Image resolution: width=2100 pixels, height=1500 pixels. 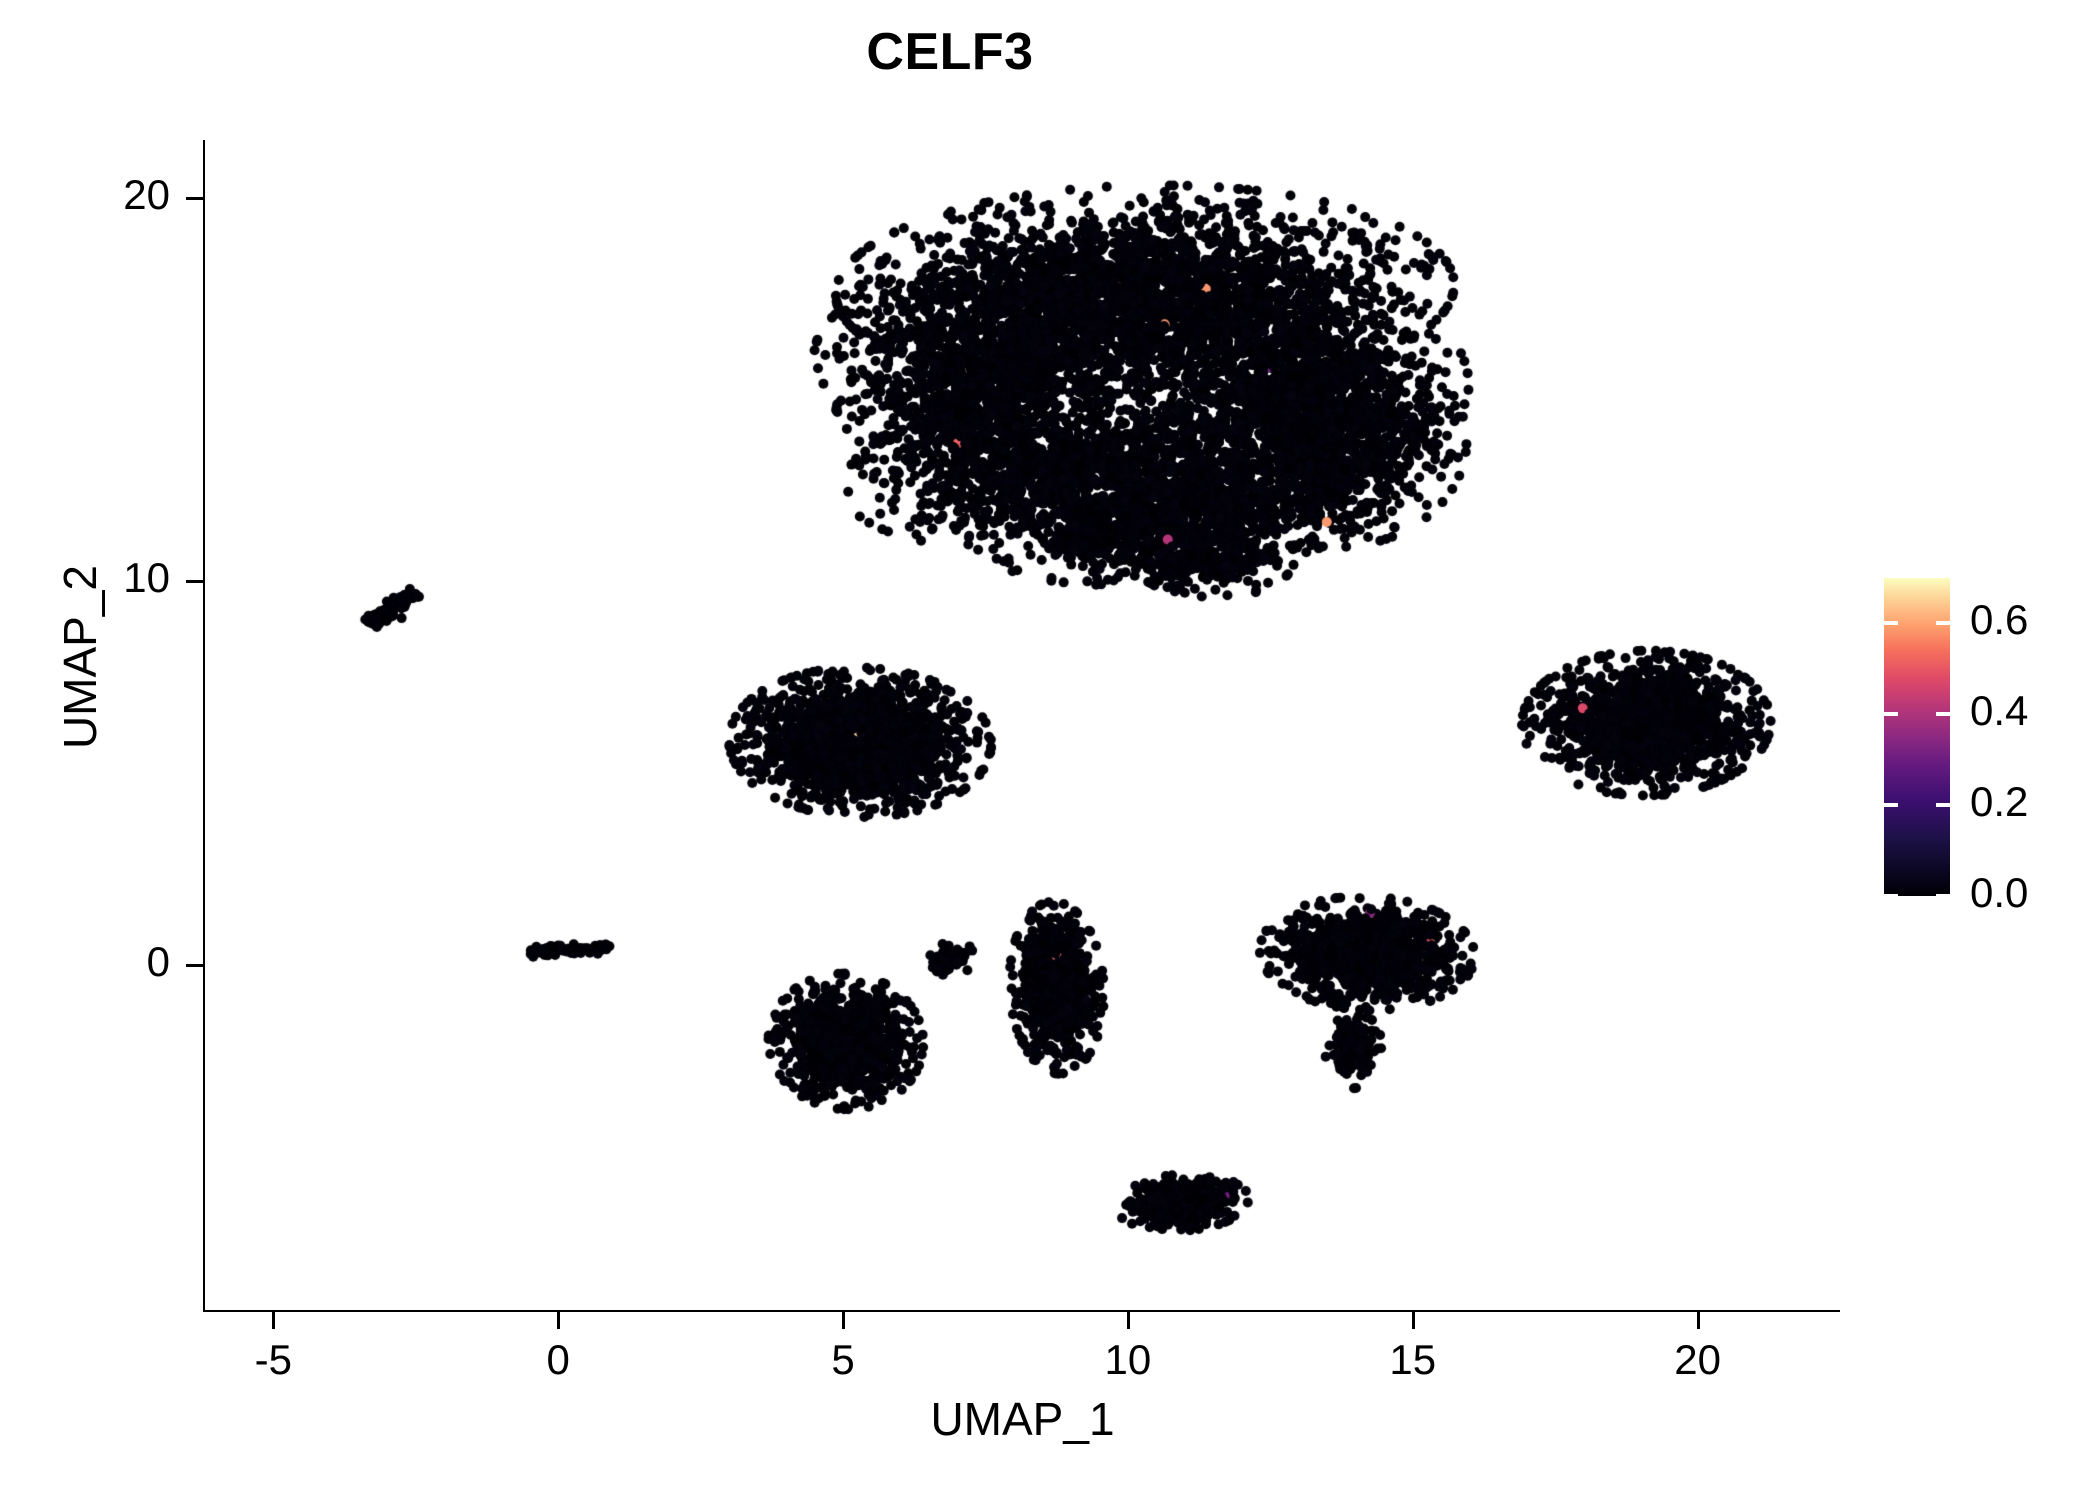 What do you see at coordinates (1917, 737) in the screenshot?
I see `colorbar-gradient` at bounding box center [1917, 737].